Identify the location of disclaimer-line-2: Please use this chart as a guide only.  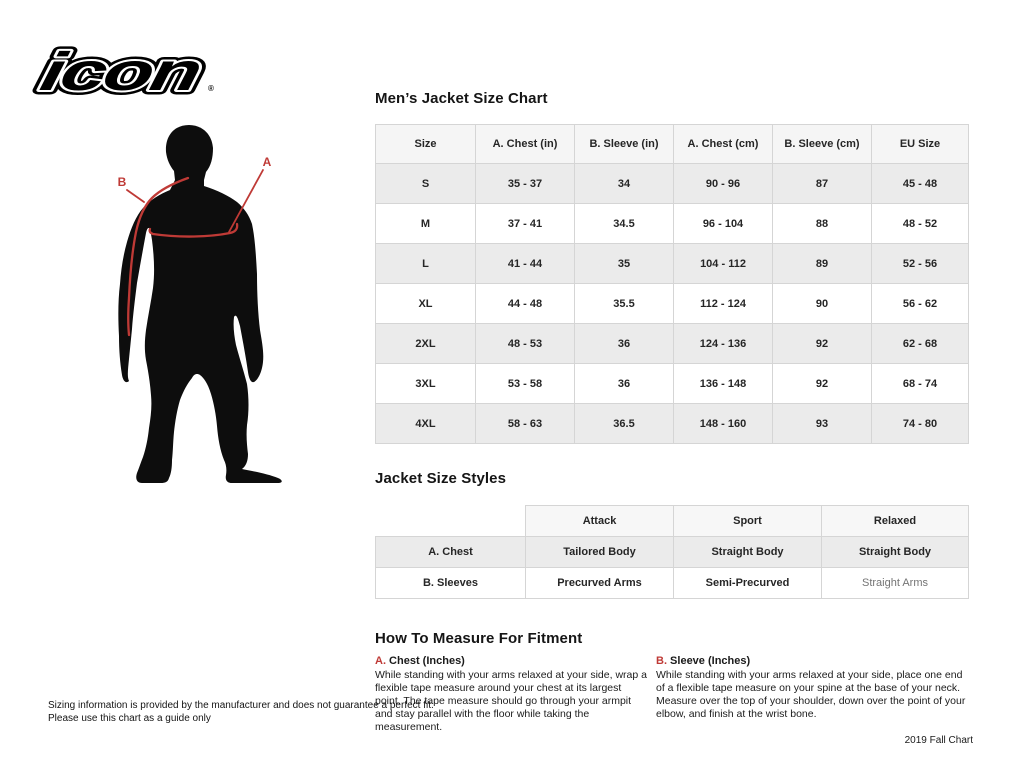
(129, 718).